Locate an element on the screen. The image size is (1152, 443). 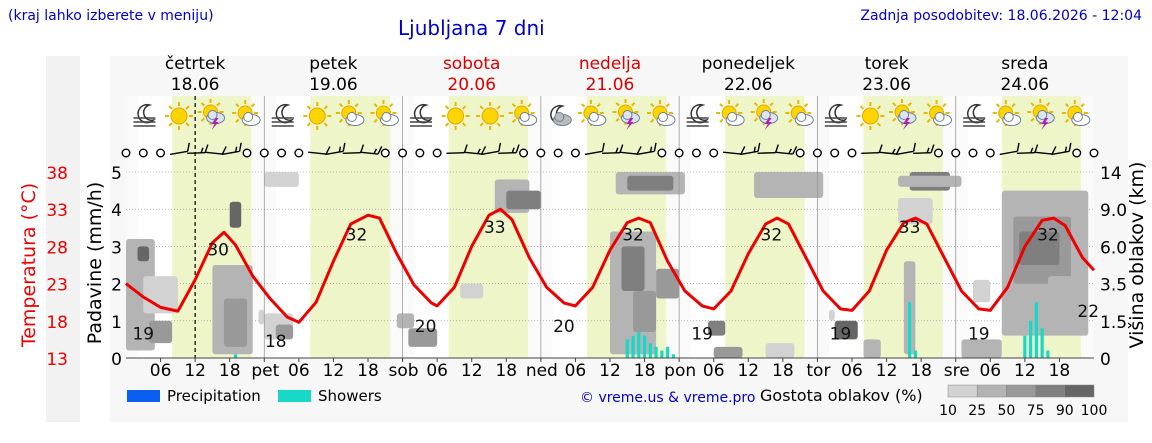
thunder-cloud-icon is located at coordinates (211, 114).